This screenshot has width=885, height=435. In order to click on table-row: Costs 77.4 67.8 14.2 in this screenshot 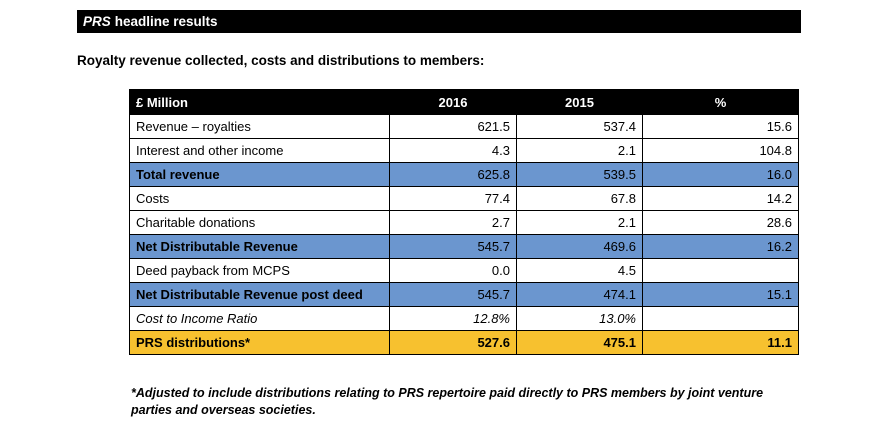, I will do `click(464, 198)`.